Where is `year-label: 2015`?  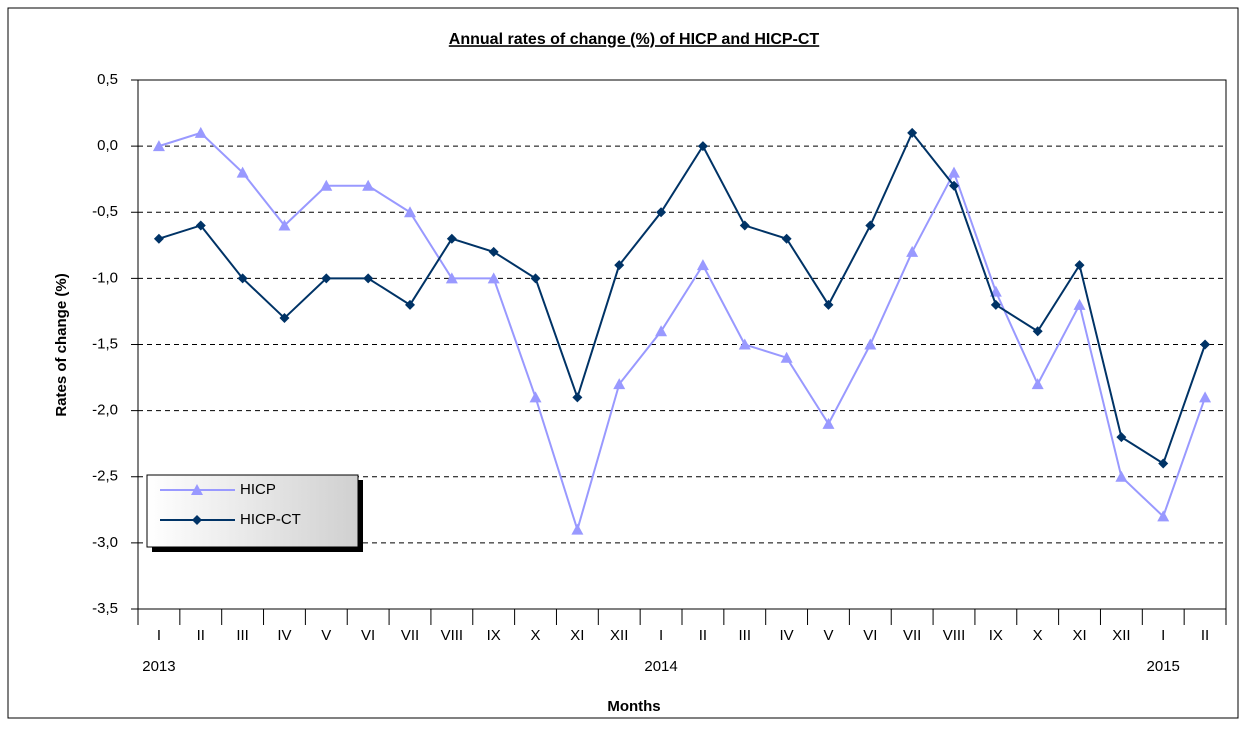 year-label: 2015 is located at coordinates (1163, 666).